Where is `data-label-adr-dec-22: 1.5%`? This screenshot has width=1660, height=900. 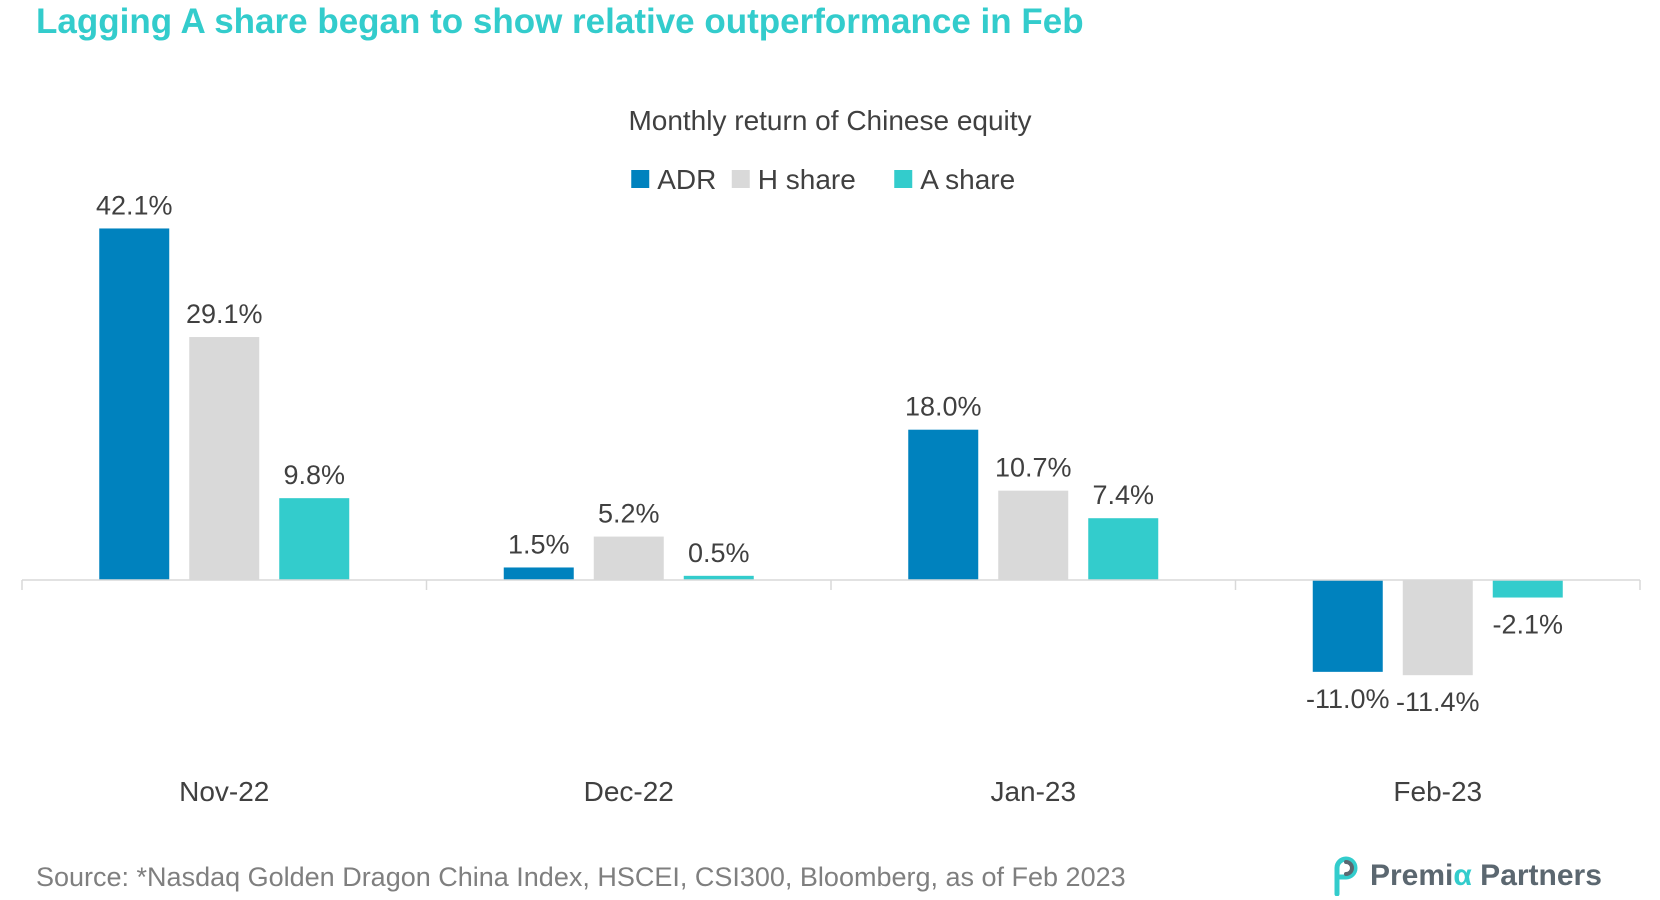
data-label-adr-dec-22: 1.5% is located at coordinates (539, 544).